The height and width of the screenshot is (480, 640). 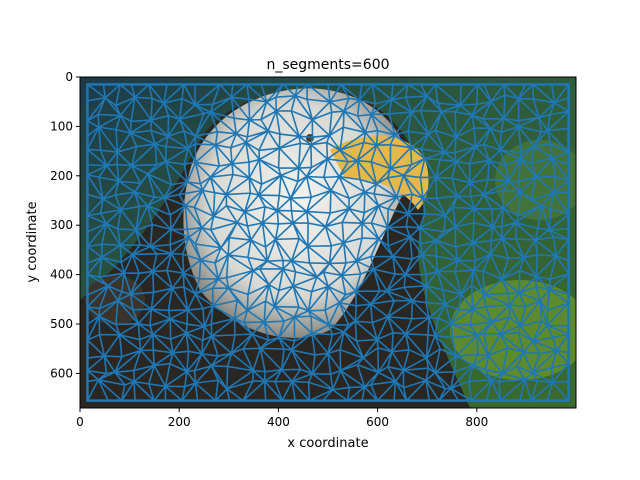 What do you see at coordinates (179, 422) in the screenshot?
I see `x-tick-label: 200` at bounding box center [179, 422].